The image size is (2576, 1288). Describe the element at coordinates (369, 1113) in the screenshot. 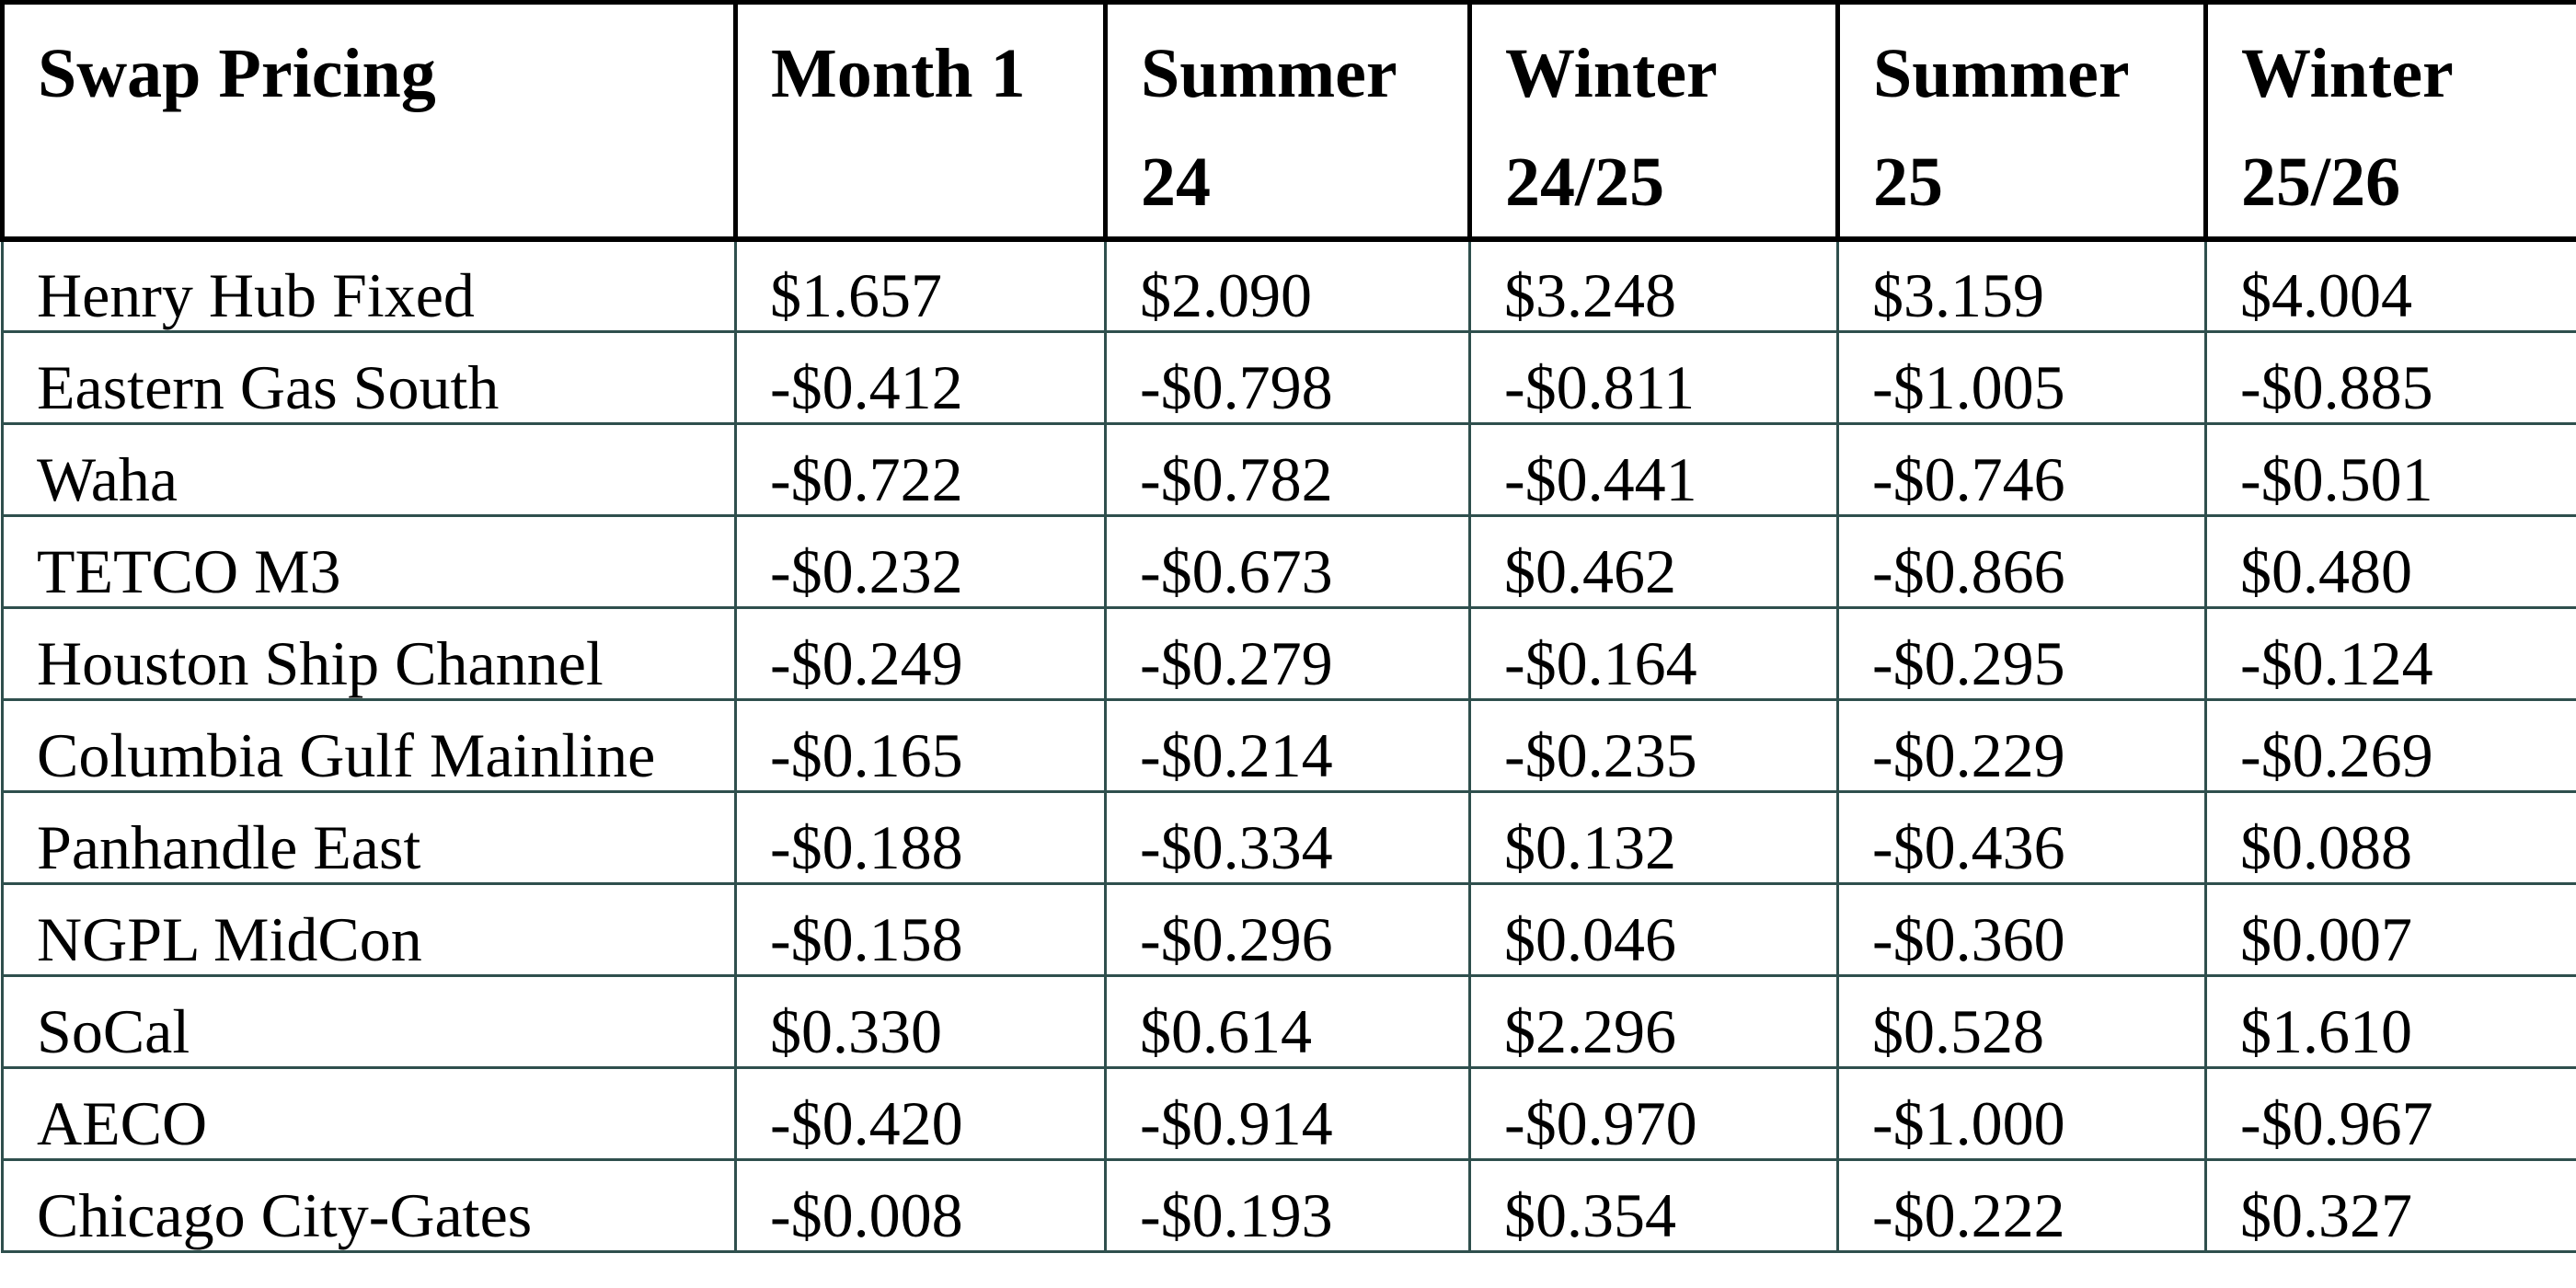

I see `row-label-cell: AECO` at that location.